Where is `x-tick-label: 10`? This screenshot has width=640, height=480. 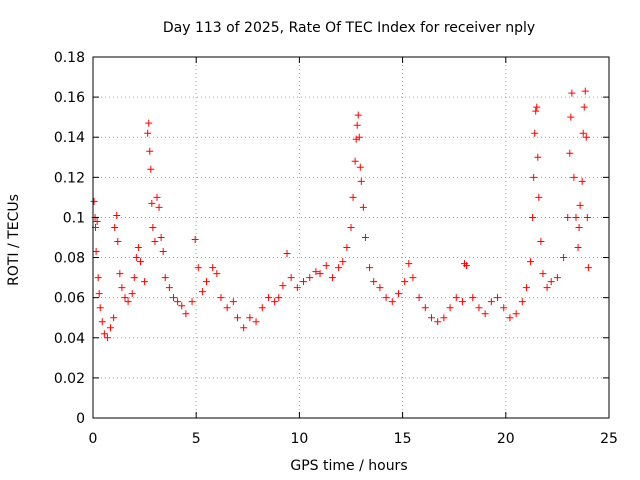 x-tick-label: 10 is located at coordinates (299, 439).